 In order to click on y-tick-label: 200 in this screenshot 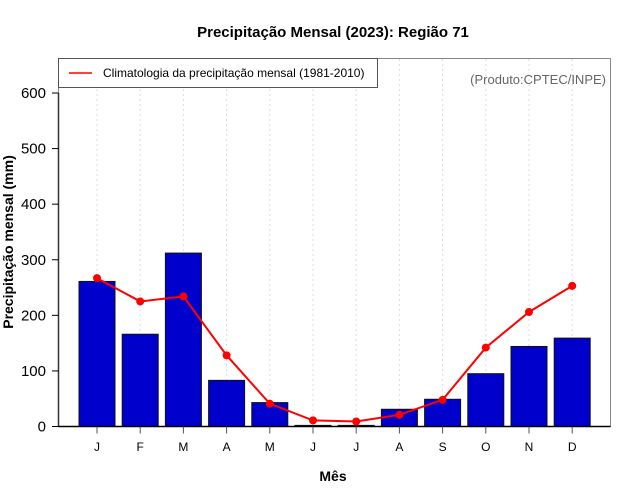, I will do `click(33, 315)`.